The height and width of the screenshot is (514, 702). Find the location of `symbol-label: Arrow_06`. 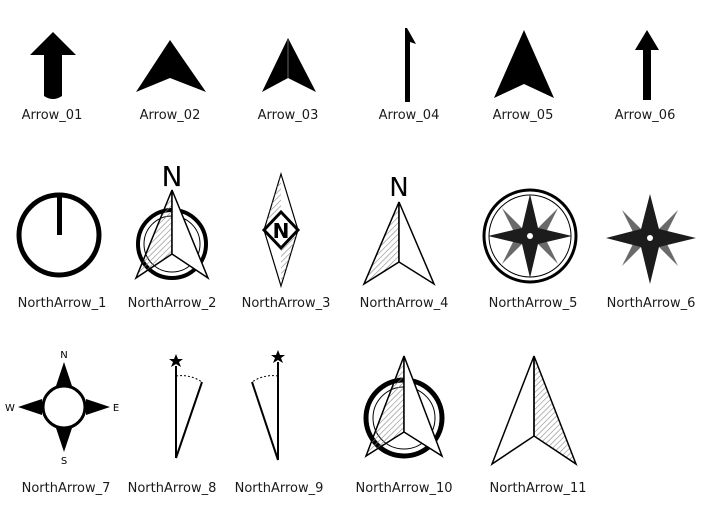

symbol-label: Arrow_06 is located at coordinates (645, 115).